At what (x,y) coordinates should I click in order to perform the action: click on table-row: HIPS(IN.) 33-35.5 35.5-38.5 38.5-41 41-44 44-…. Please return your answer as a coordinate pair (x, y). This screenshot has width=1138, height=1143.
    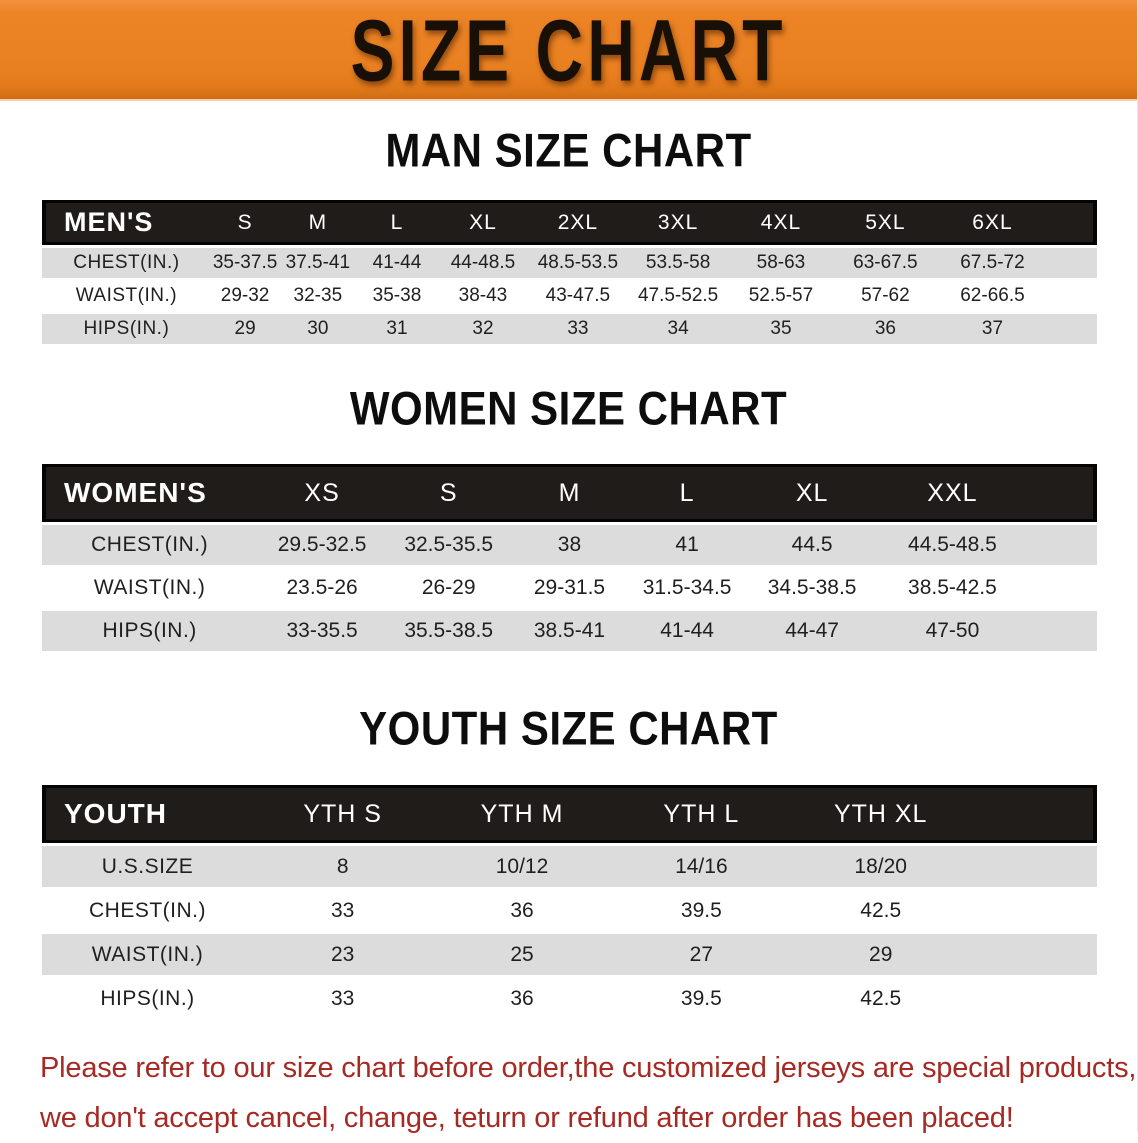
    Looking at the image, I should click on (569, 631).